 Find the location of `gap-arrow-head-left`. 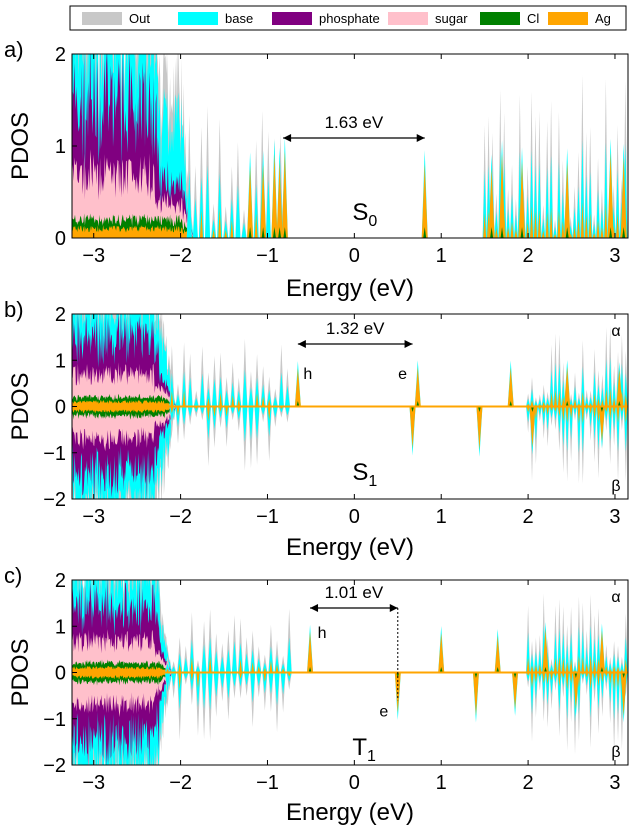

gap-arrow-head-left is located at coordinates (287, 138).